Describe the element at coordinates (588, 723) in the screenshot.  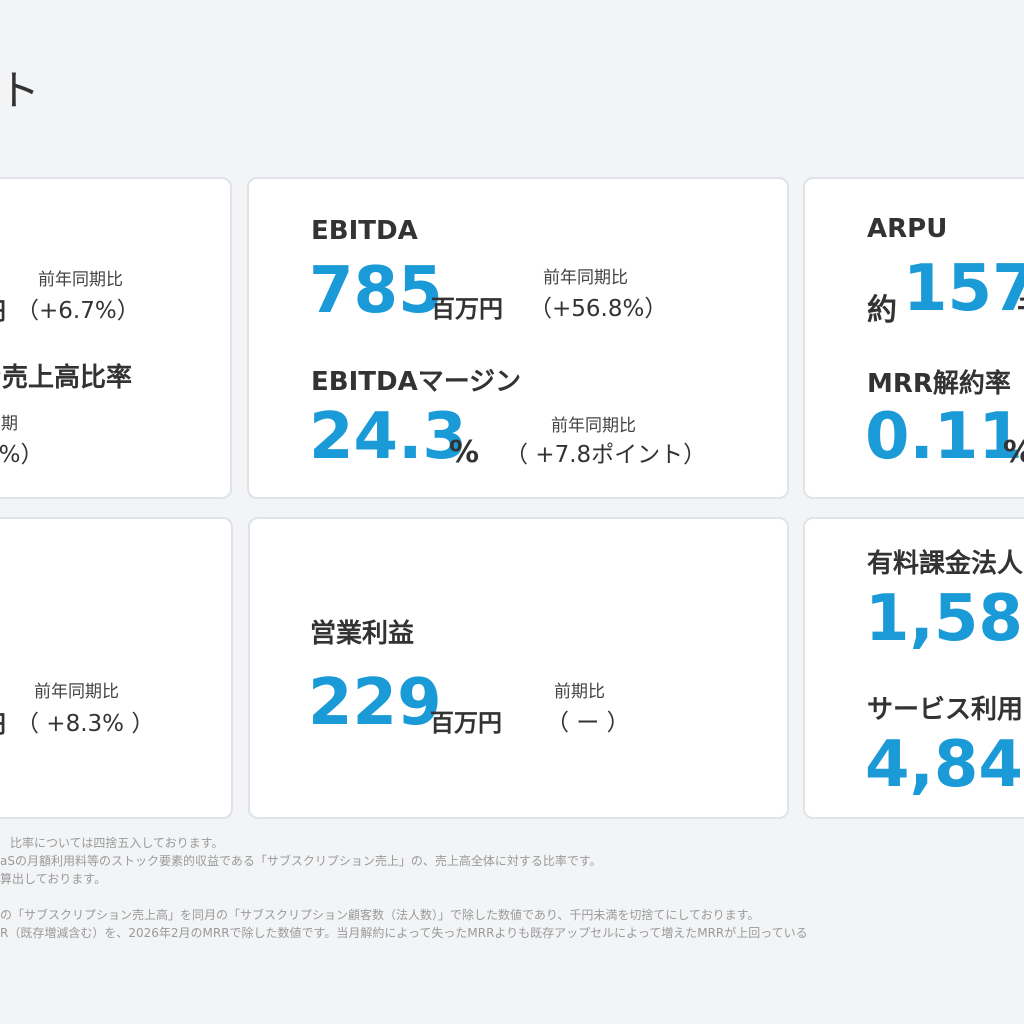
I see `operating-income-cmp-change: （ ー ）` at that location.